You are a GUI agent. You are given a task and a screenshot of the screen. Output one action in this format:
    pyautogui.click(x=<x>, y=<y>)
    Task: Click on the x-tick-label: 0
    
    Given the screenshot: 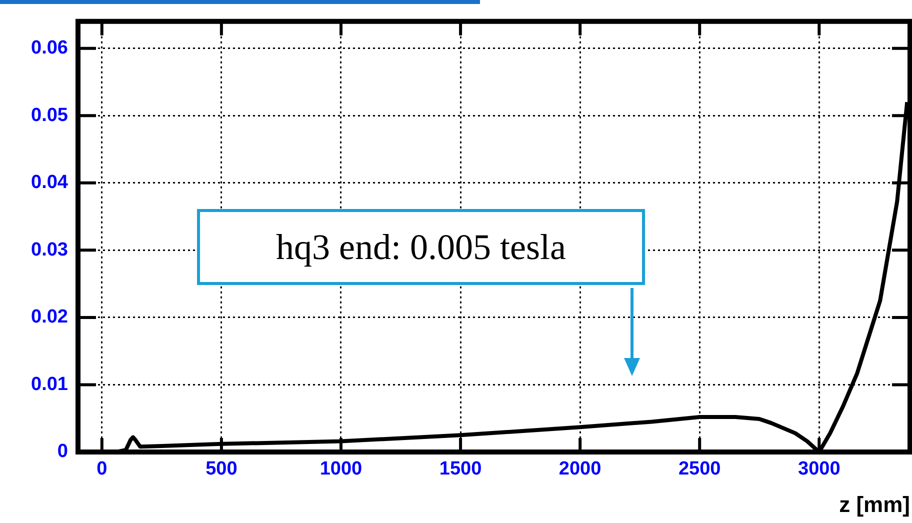 What is the action you would take?
    pyautogui.click(x=102, y=469)
    